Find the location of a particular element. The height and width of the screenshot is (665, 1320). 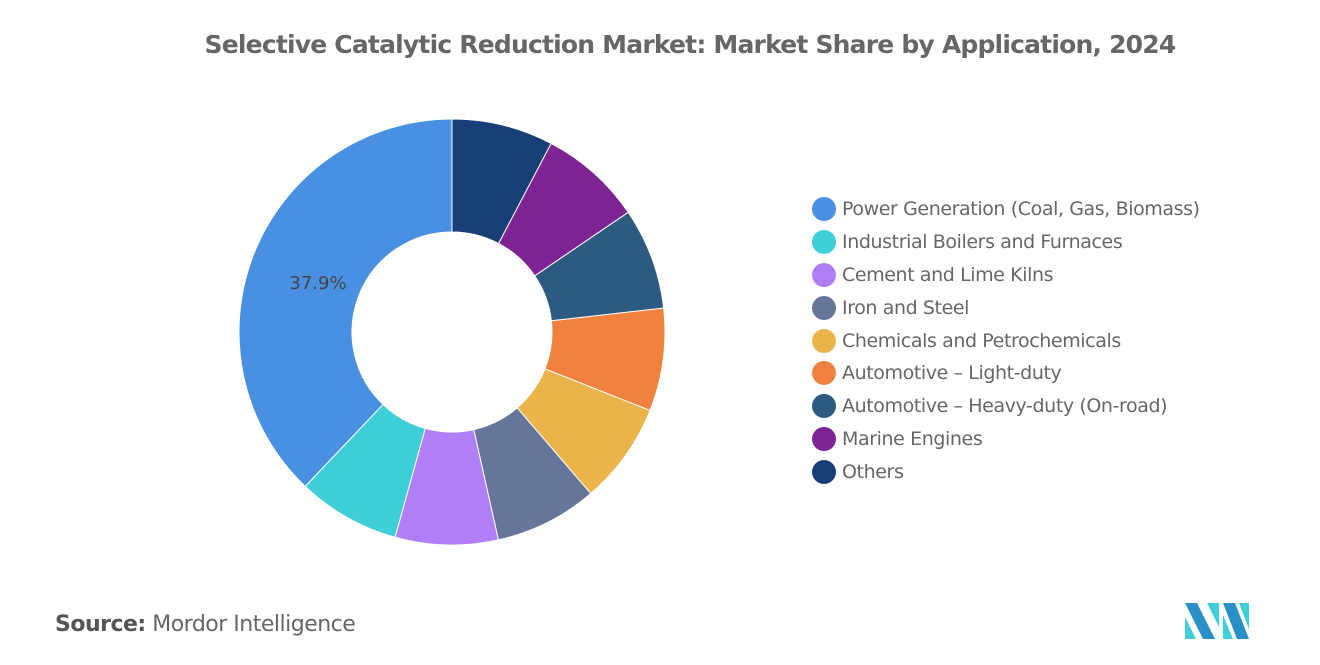

legend-label: Marine Engines is located at coordinates (912, 438).